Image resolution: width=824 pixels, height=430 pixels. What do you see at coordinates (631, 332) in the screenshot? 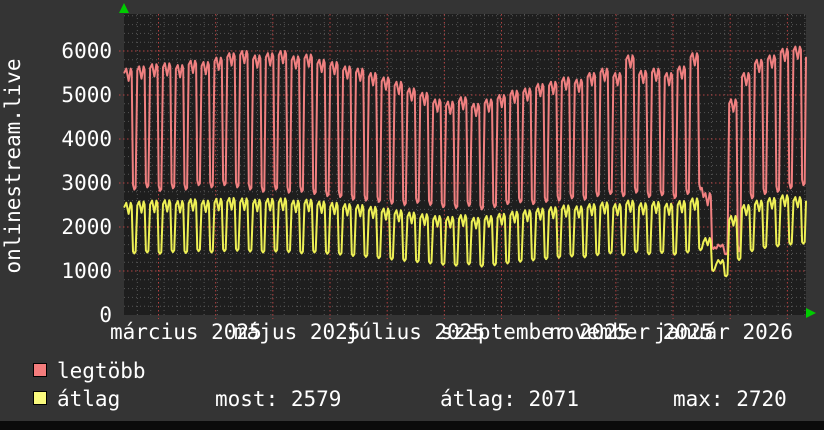
I see `x-tick-label: november 2025` at bounding box center [631, 332].